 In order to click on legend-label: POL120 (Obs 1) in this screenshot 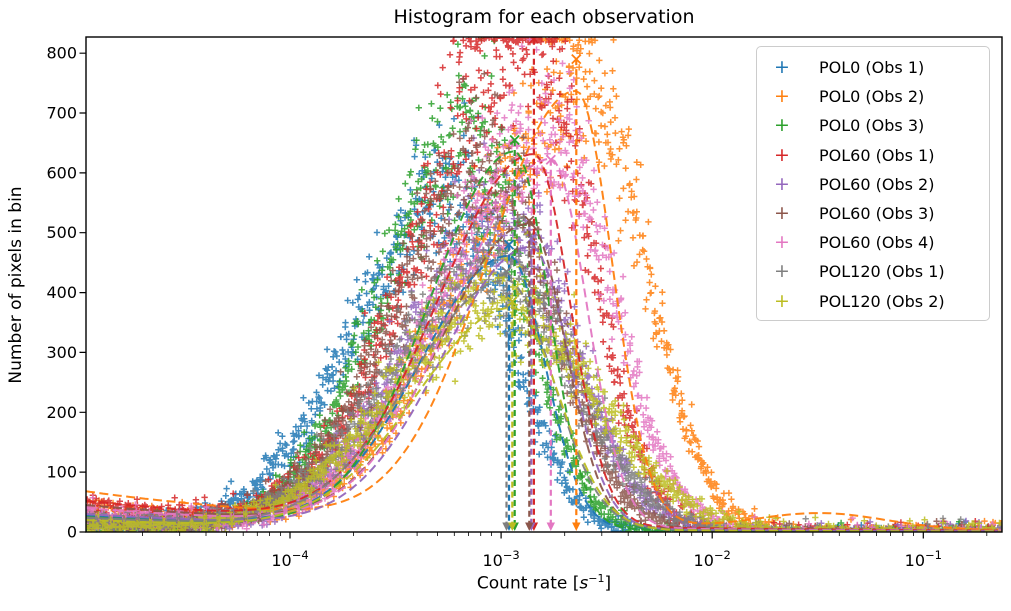, I will do `click(882, 272)`.